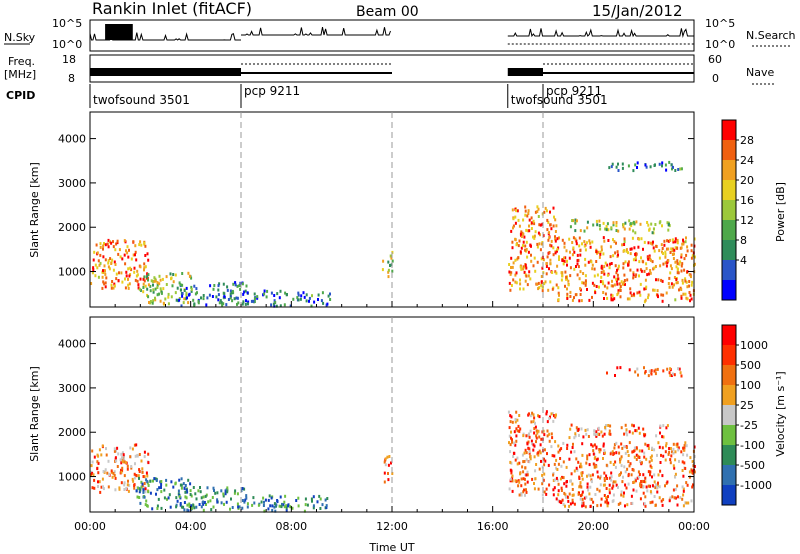  I want to click on xtick-label-3: 12:00, so click(392, 526).